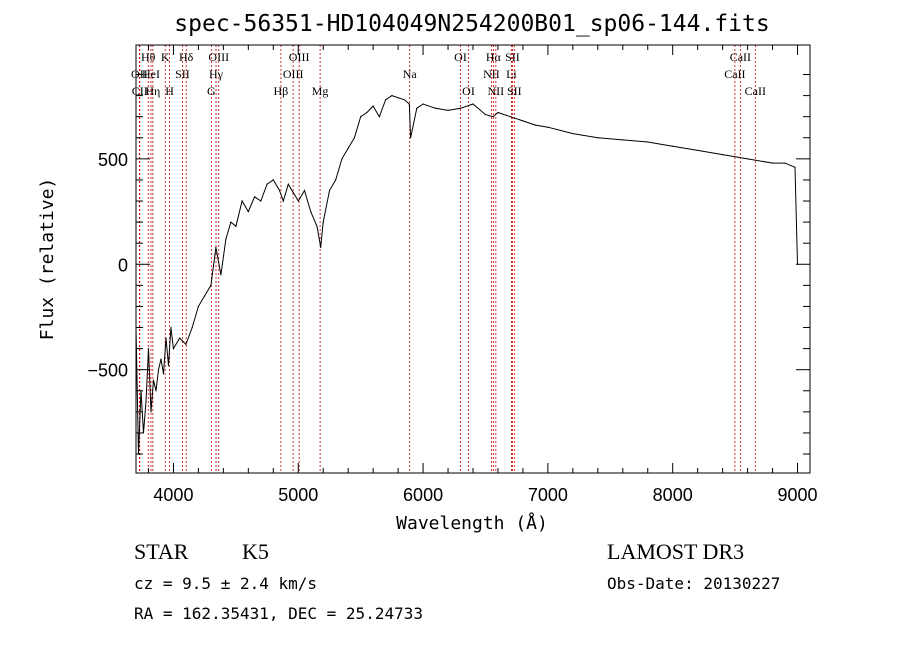 The height and width of the screenshot is (649, 900). I want to click on y-tick-label: −500, so click(107, 371).